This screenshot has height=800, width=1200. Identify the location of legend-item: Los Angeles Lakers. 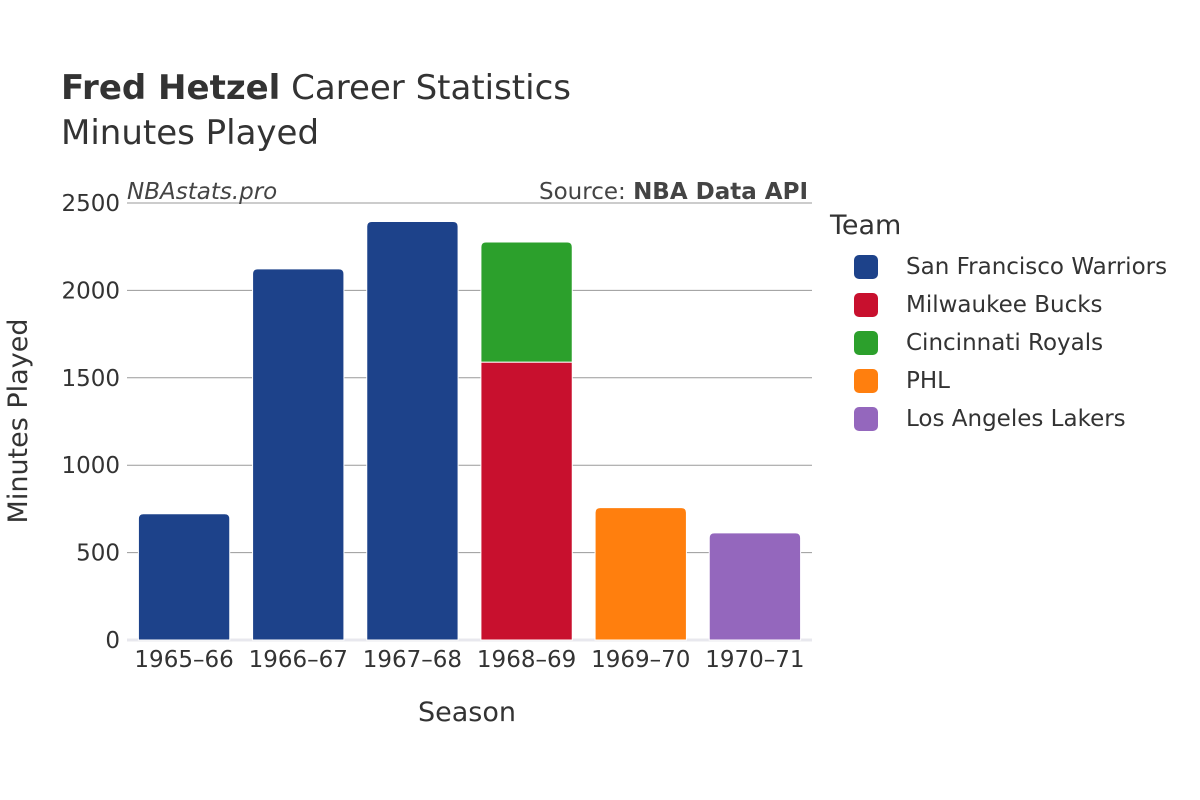
(1010, 419).